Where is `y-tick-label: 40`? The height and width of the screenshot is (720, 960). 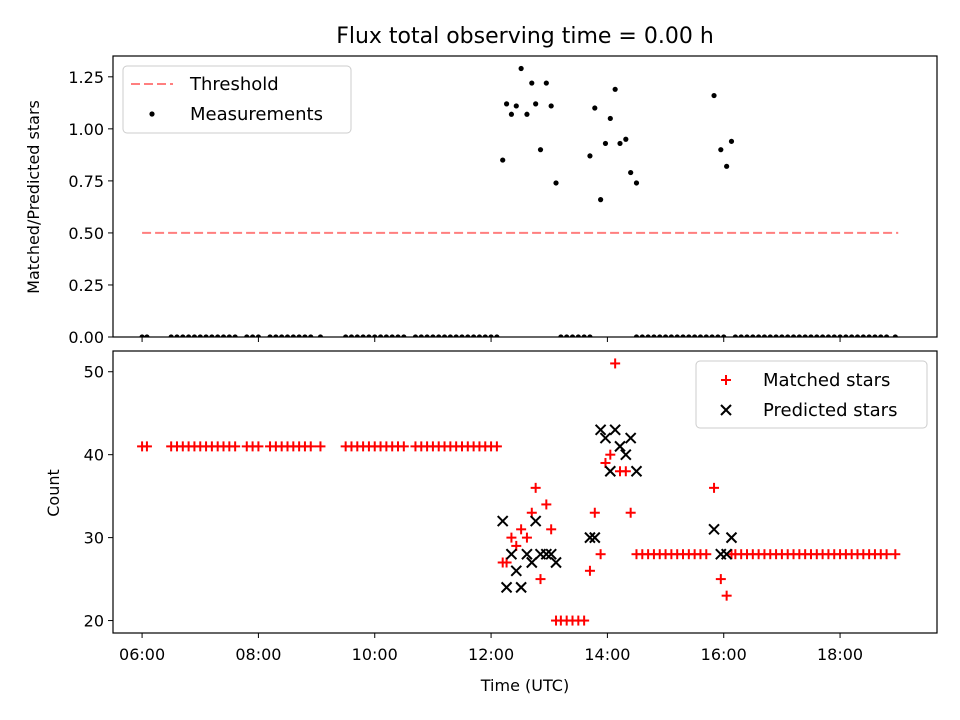
y-tick-label: 40 is located at coordinates (94, 455).